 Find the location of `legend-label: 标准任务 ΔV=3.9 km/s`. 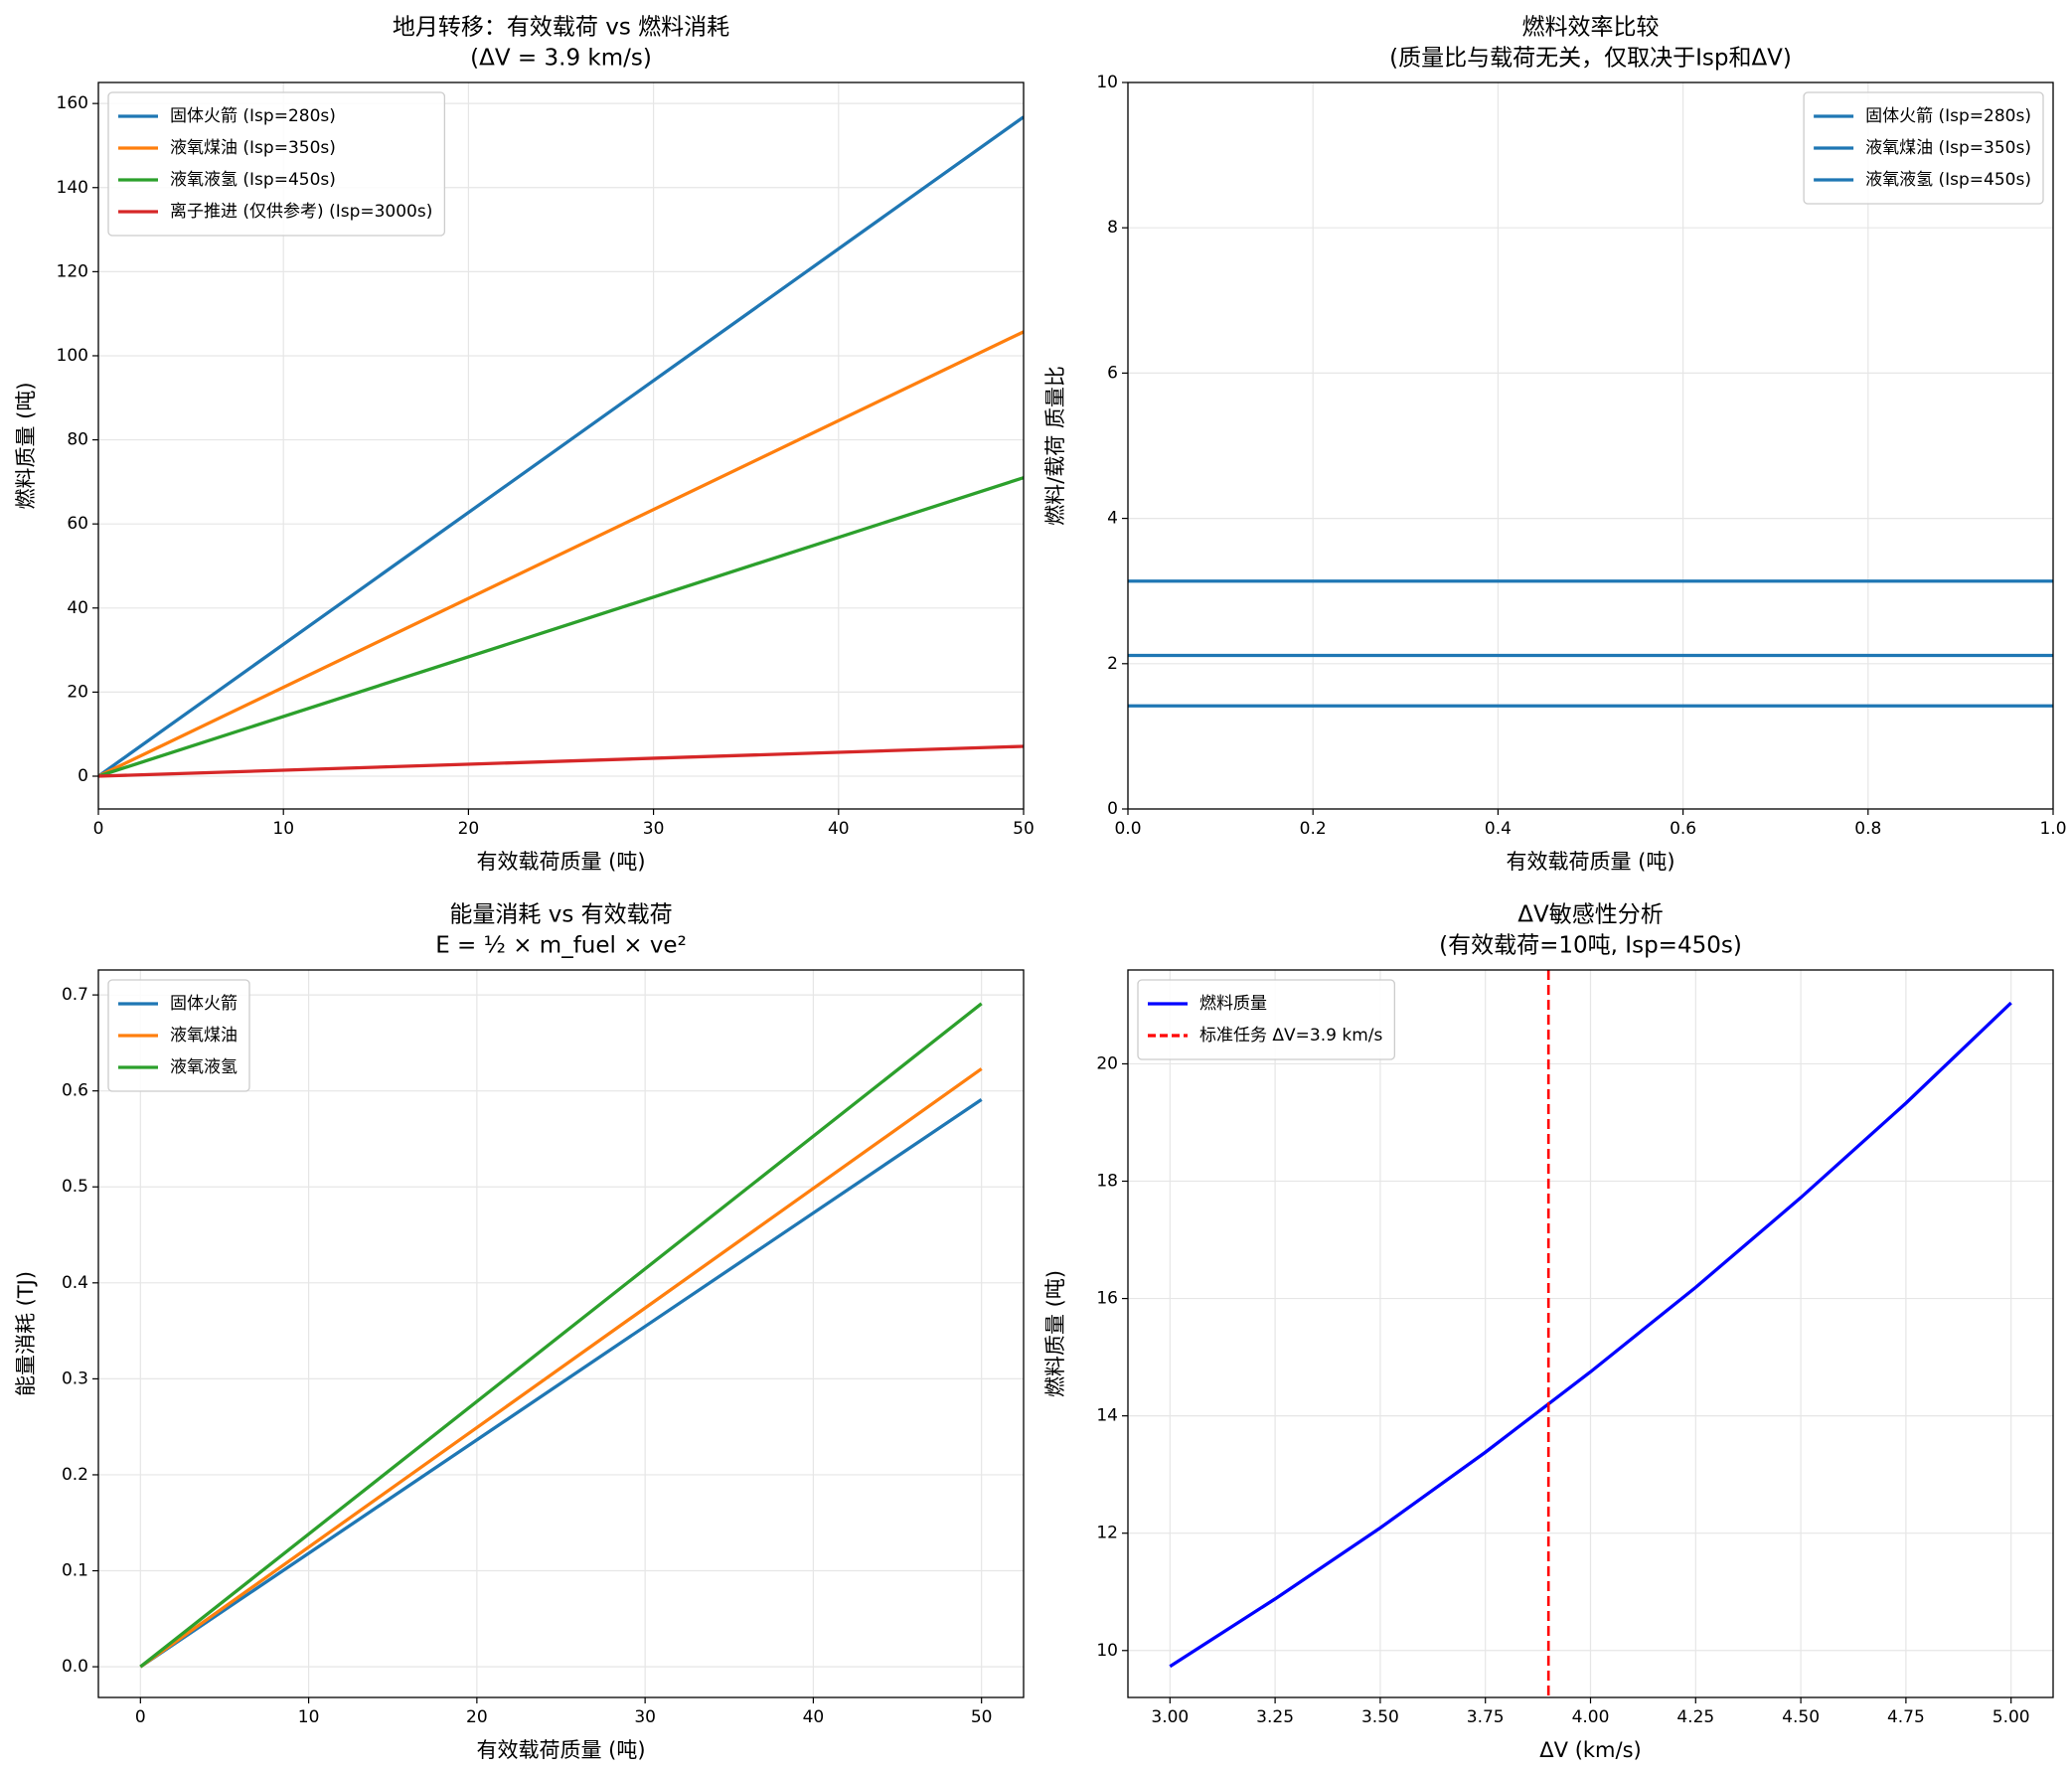

legend-label: 标准任务 ΔV=3.9 km/s is located at coordinates (1290, 1036).